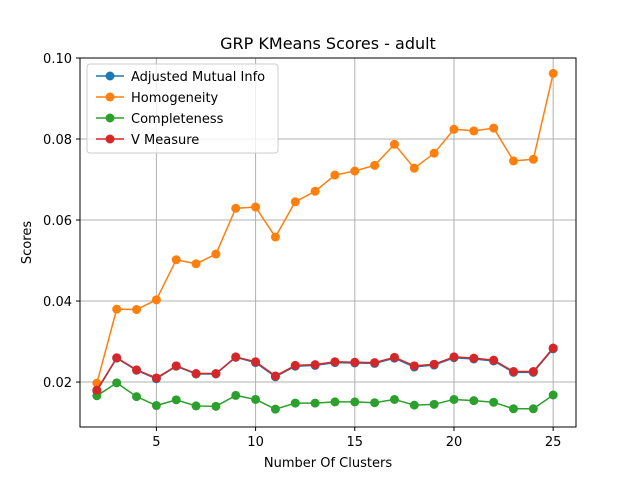 This screenshot has height=480, width=640. What do you see at coordinates (325, 369) in the screenshot?
I see `series-v-measure` at bounding box center [325, 369].